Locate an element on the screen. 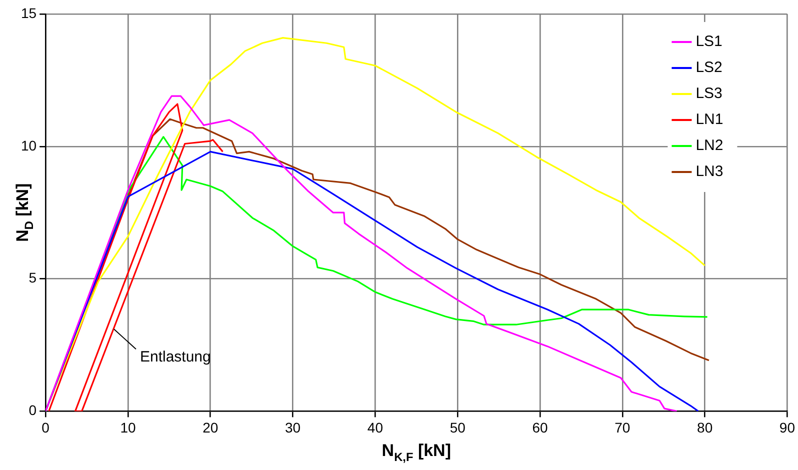 This screenshot has width=798, height=470. y-tick-label: 0 is located at coordinates (32, 410).